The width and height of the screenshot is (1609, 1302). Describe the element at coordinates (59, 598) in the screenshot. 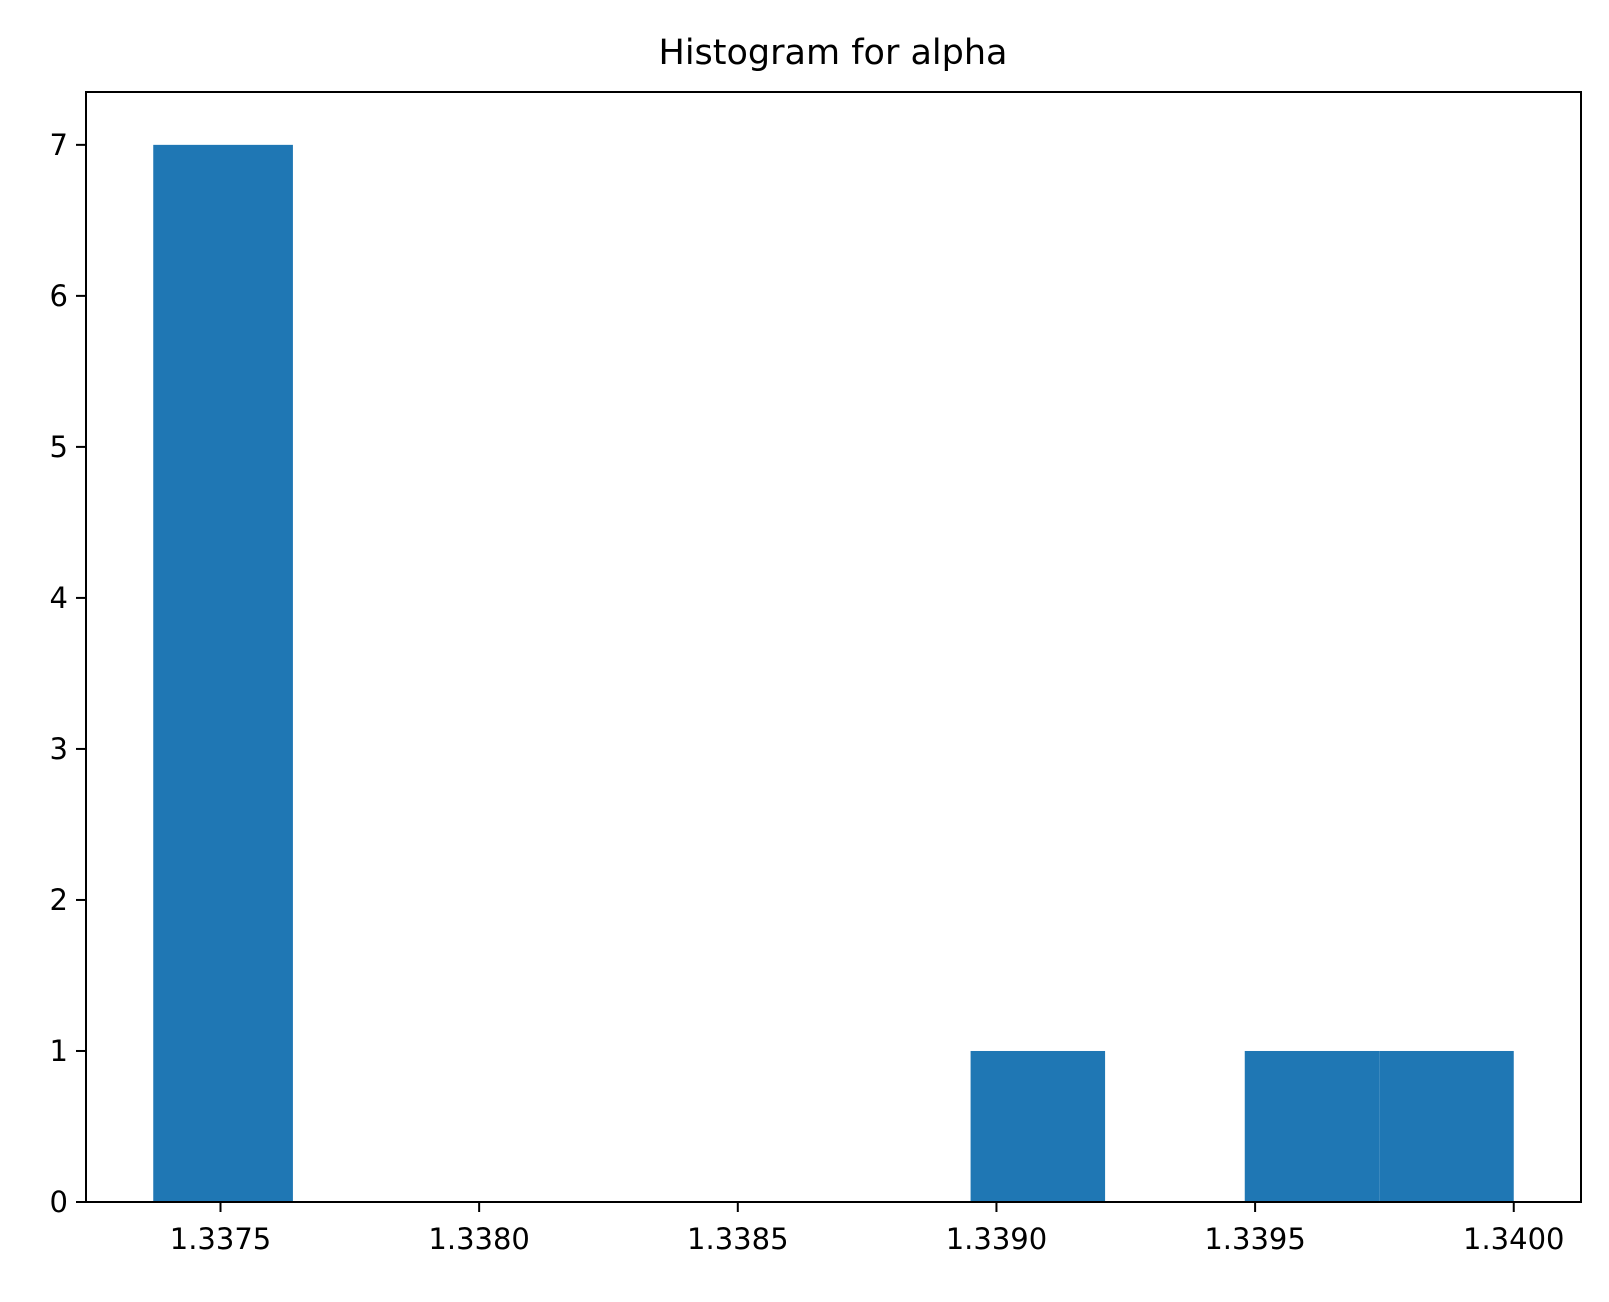

I see `y-tick-label-4: 4` at that location.